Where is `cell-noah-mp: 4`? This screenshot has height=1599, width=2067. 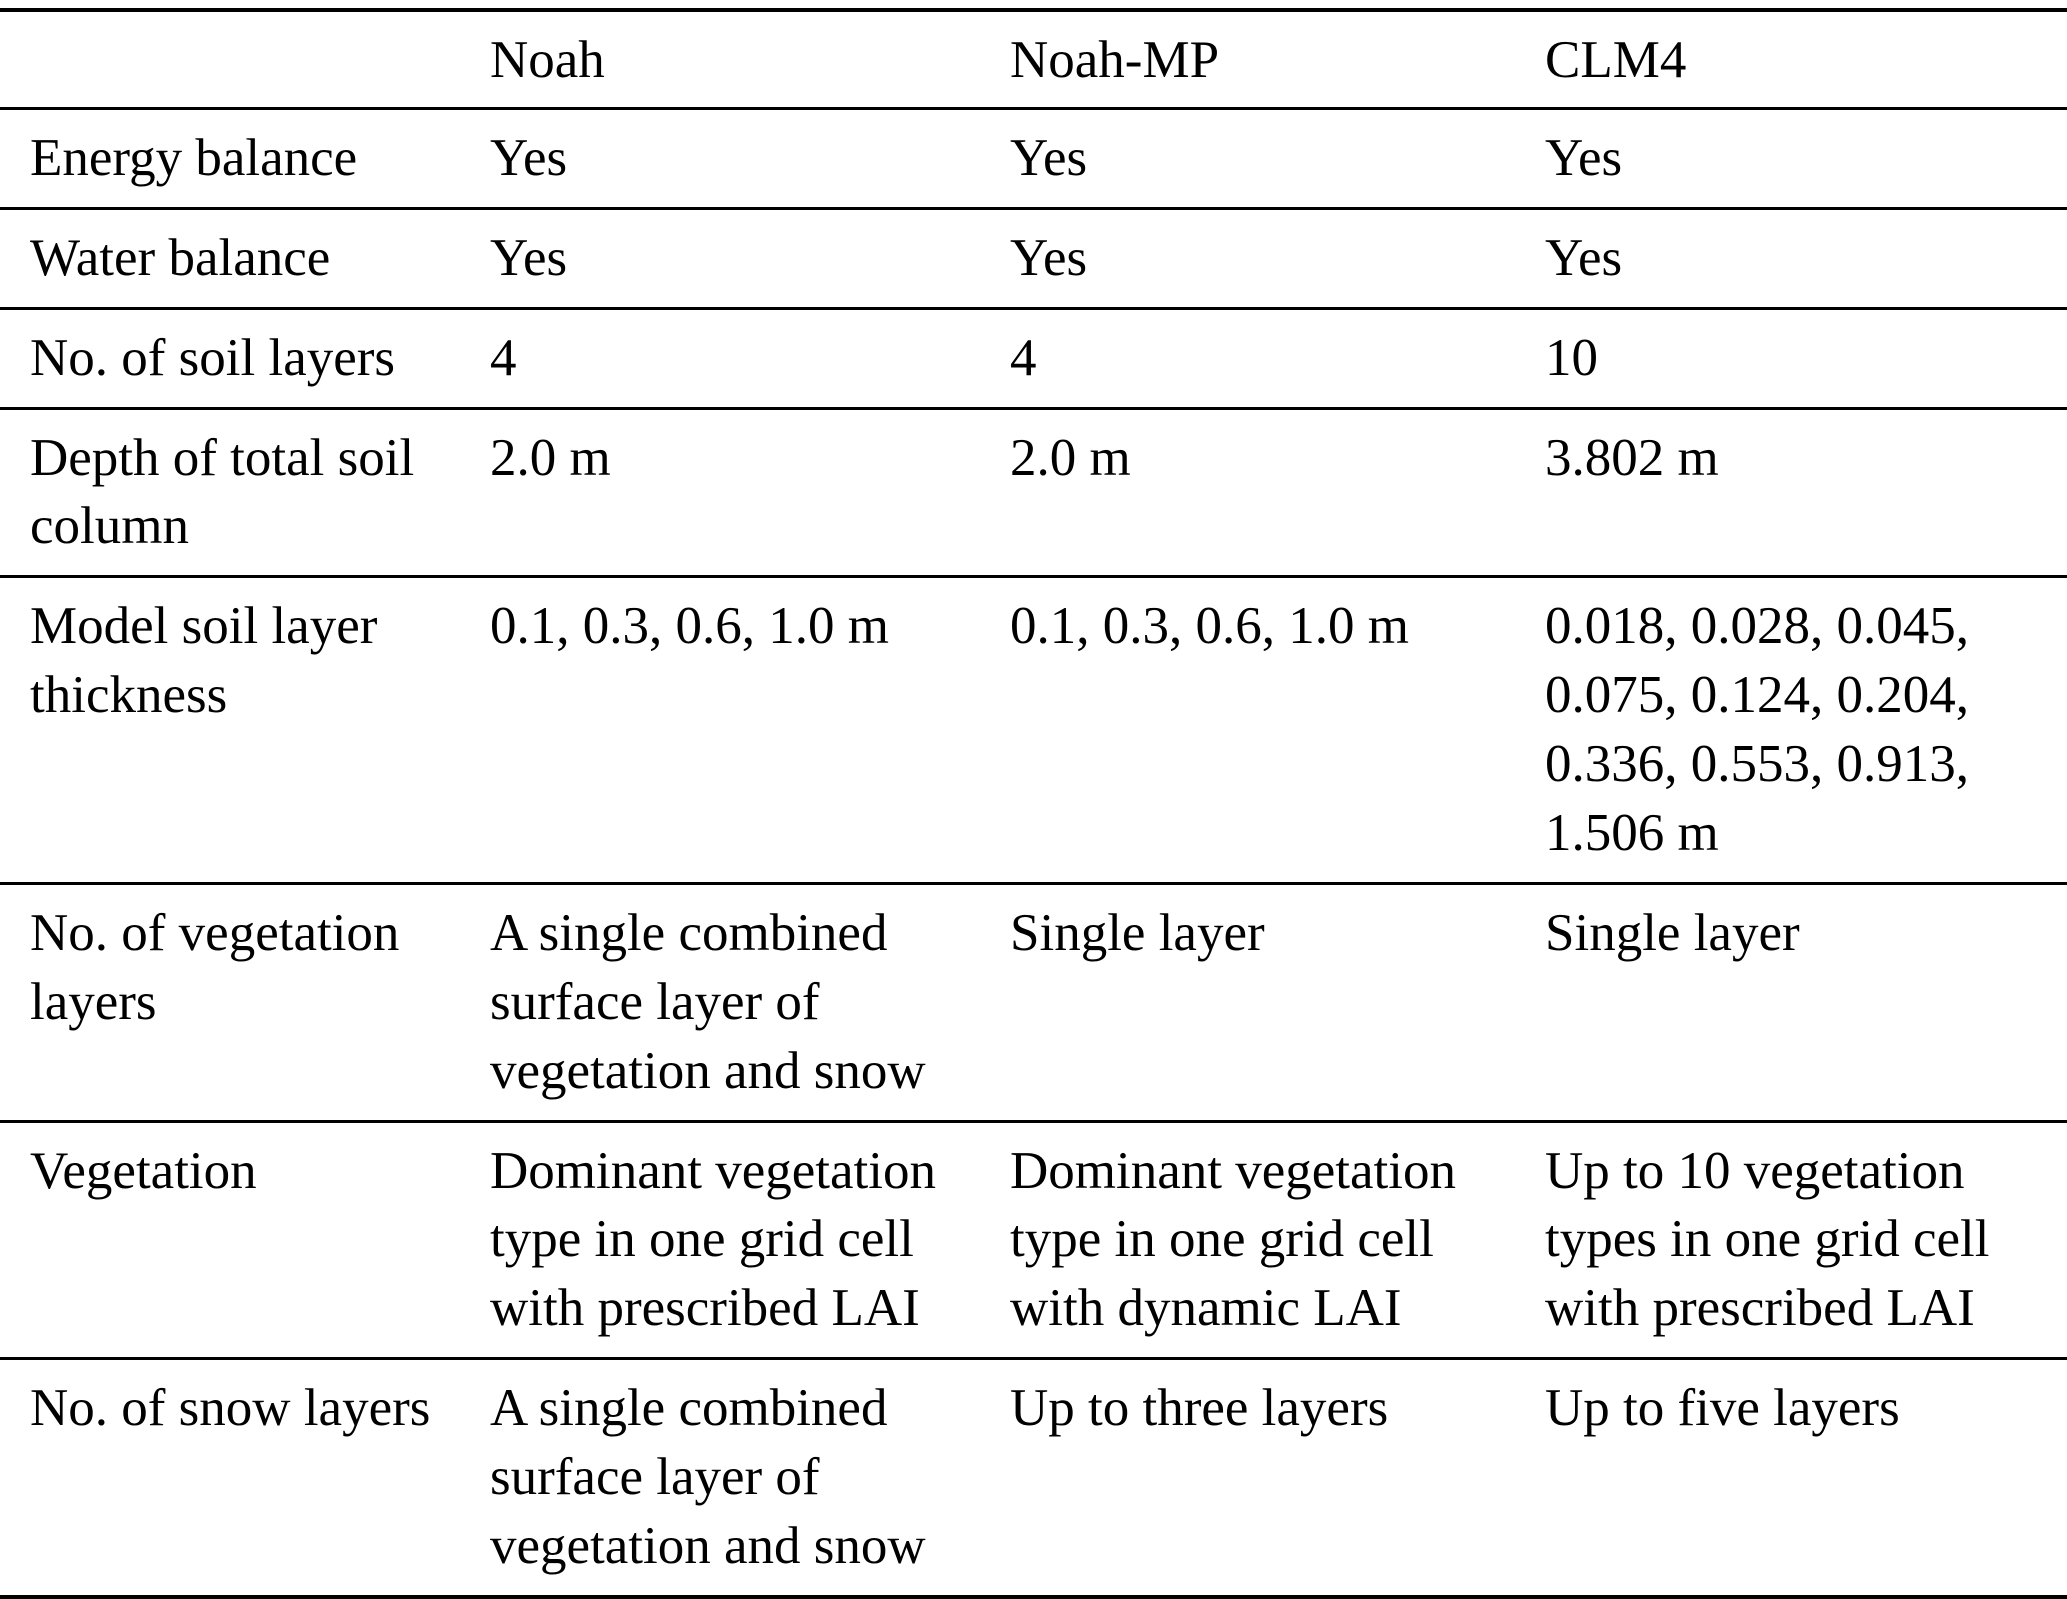 cell-noah-mp: 4 is located at coordinates (1277, 359).